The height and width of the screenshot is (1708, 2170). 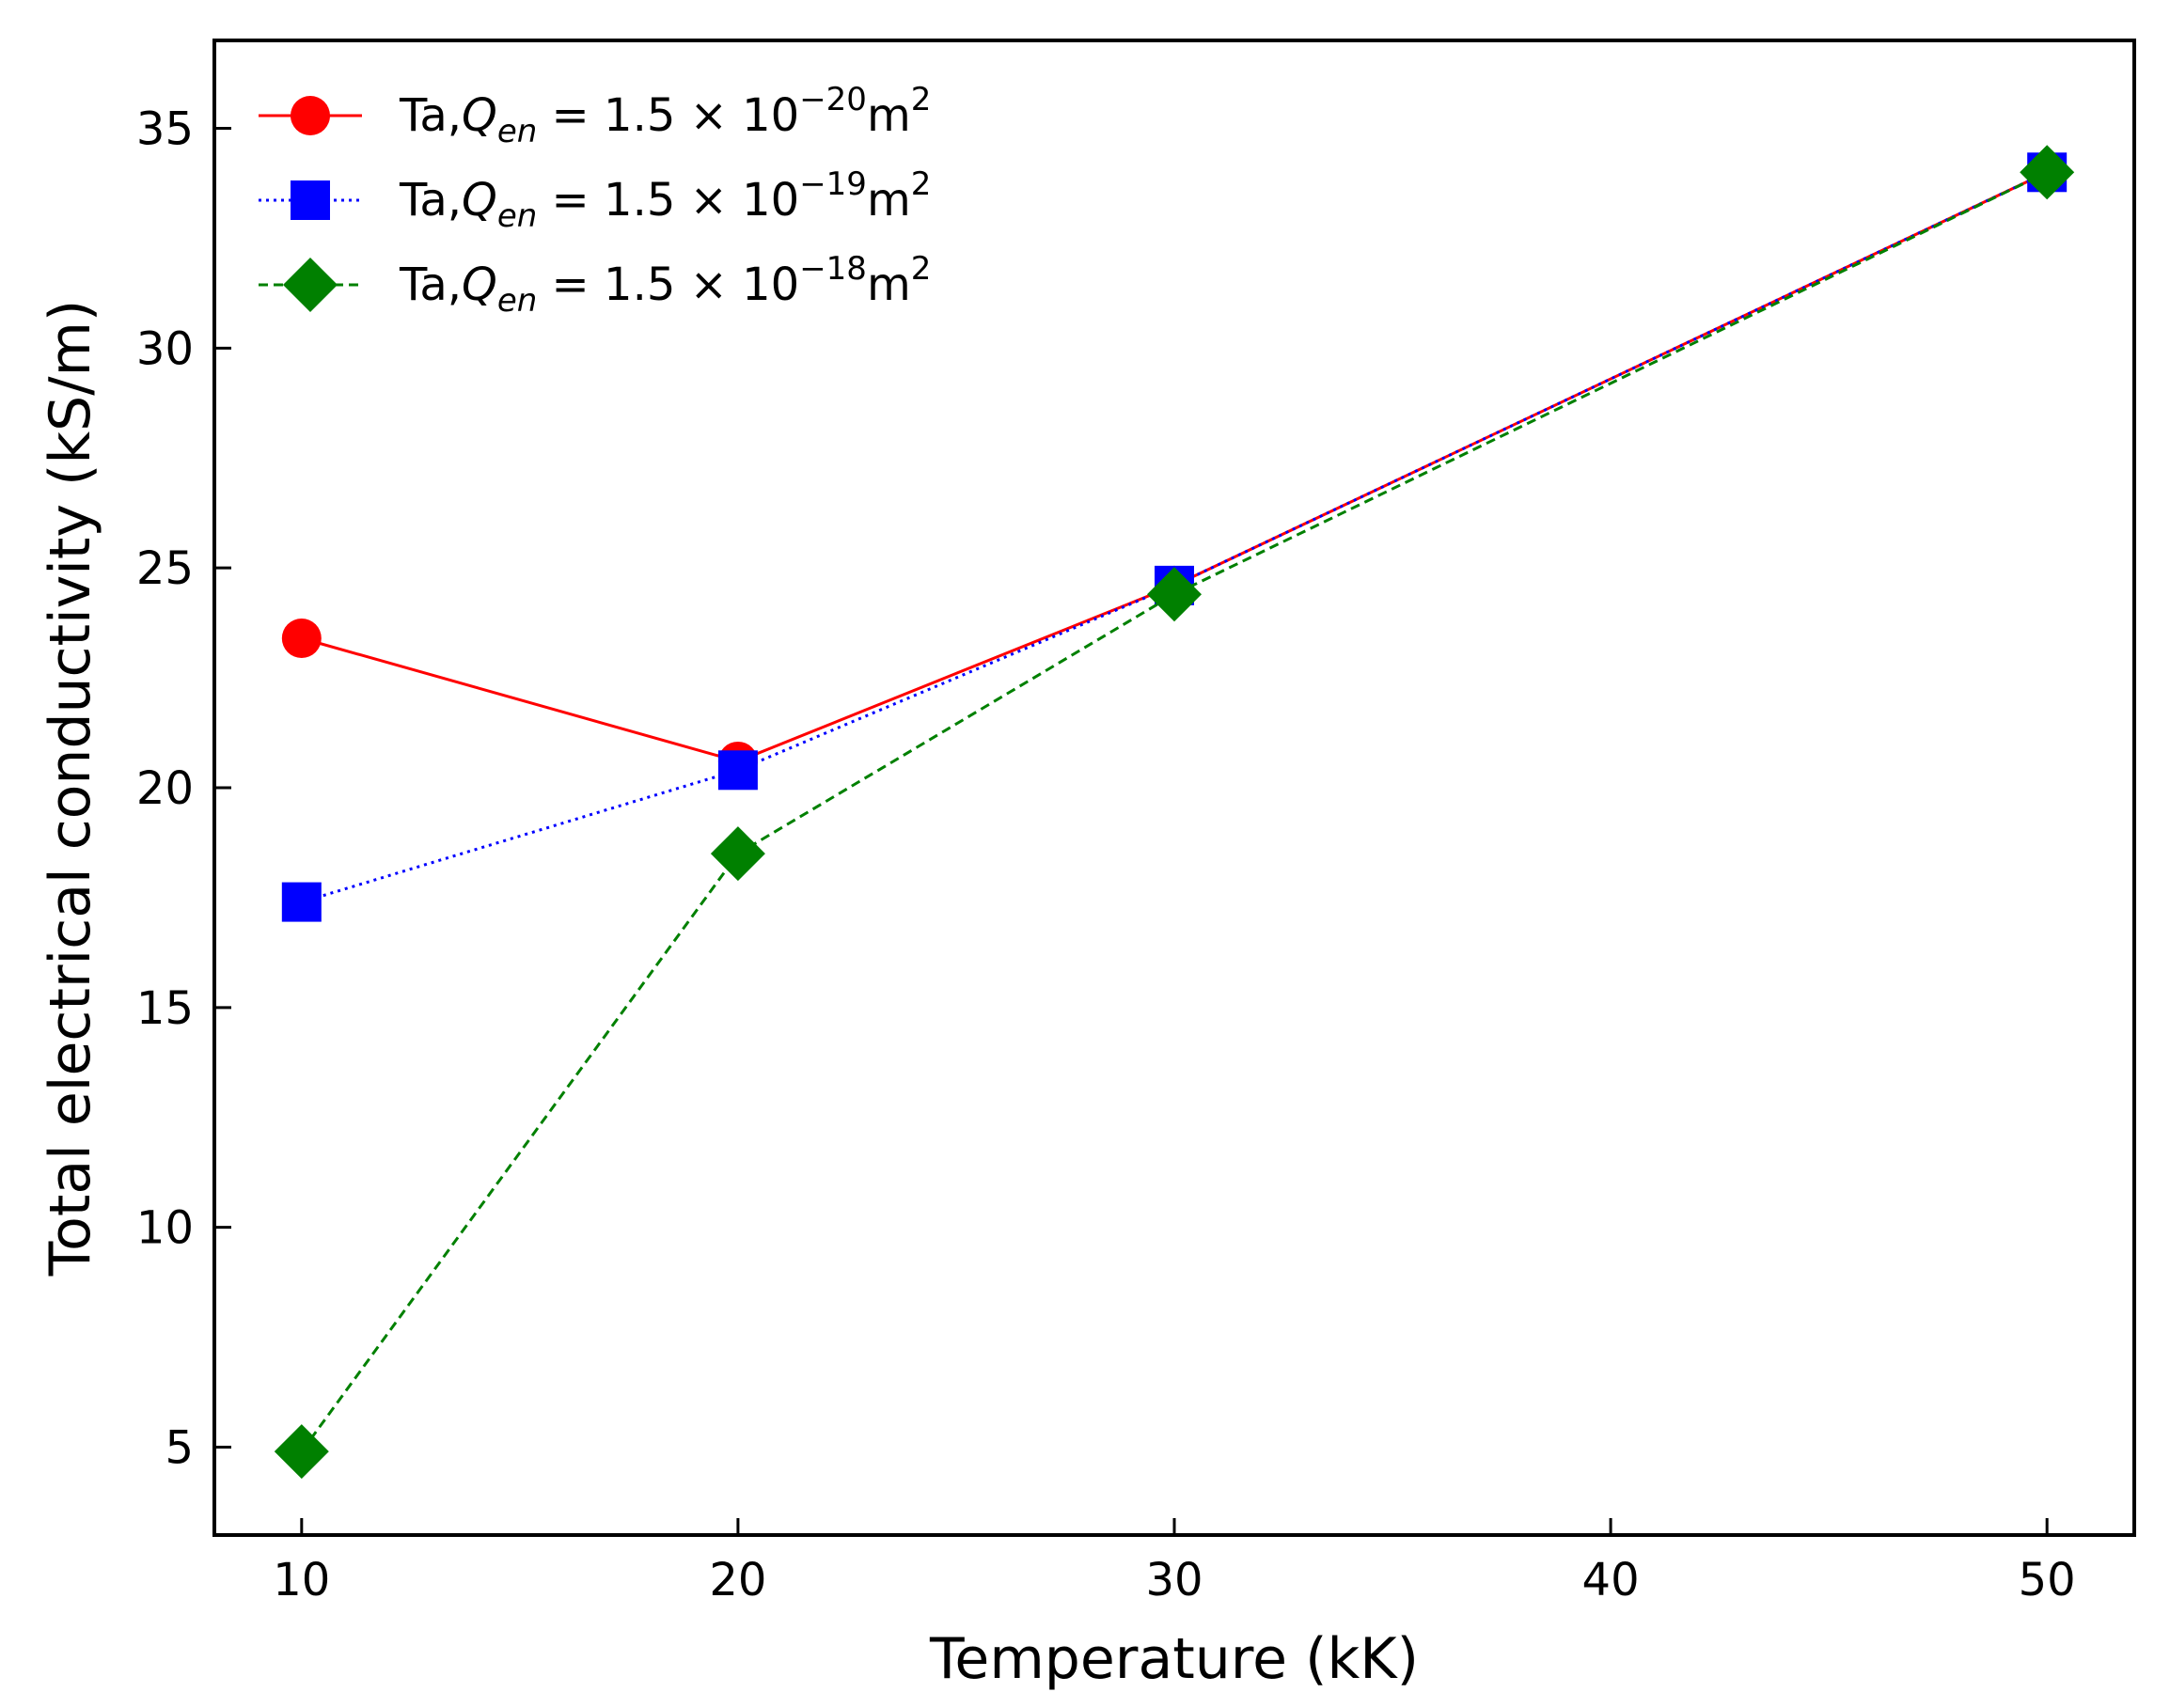 I want to click on y-tick-label-25: 25, so click(x=165, y=568).